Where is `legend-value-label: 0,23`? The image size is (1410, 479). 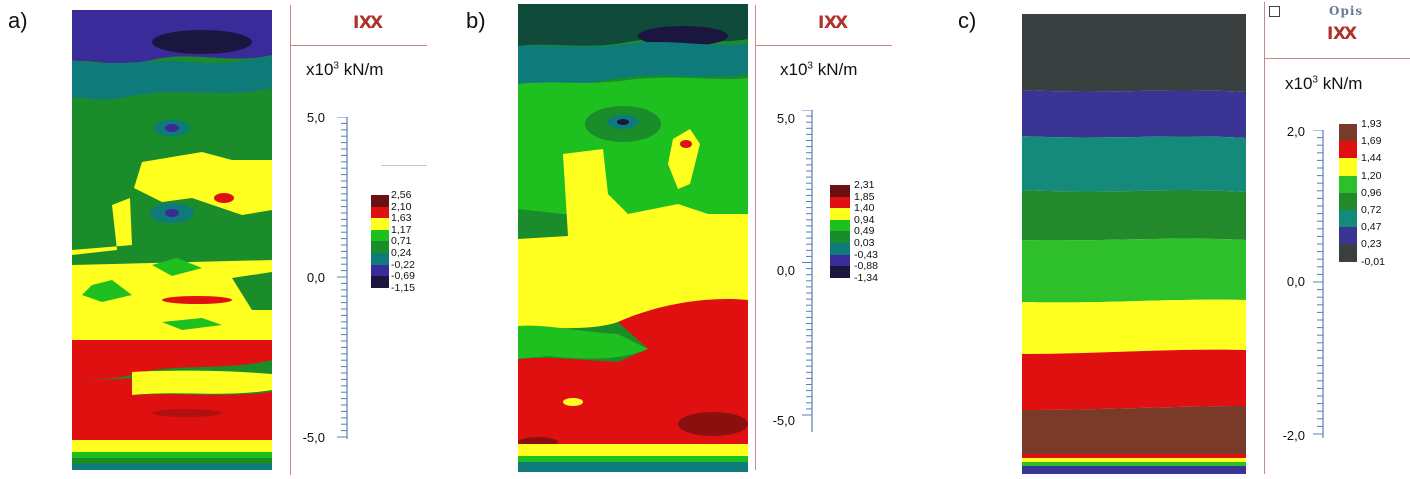 legend-value-label: 0,23 is located at coordinates (1371, 244).